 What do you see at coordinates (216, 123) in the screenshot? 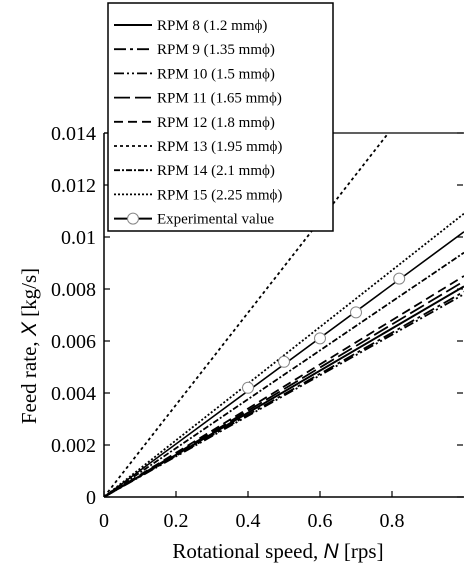
I see `legend-label-5: RPM 12 (1.8 mmϕ)` at bounding box center [216, 123].